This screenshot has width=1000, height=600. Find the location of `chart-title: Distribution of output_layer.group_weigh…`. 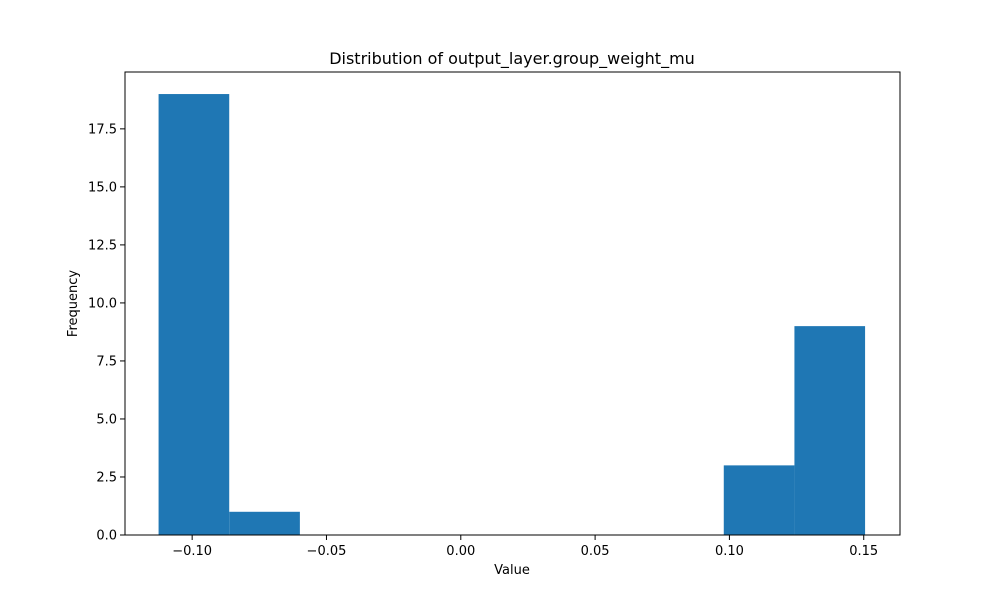

chart-title: Distribution of output_layer.group_weigh… is located at coordinates (512, 59).